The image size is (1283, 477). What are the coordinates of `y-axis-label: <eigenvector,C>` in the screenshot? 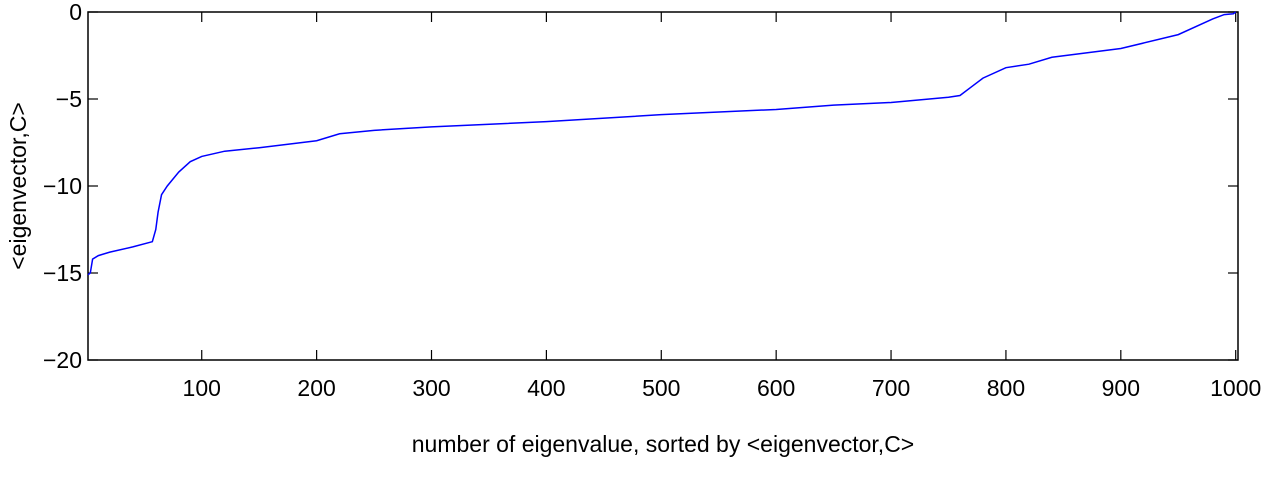 It's located at (18, 186).